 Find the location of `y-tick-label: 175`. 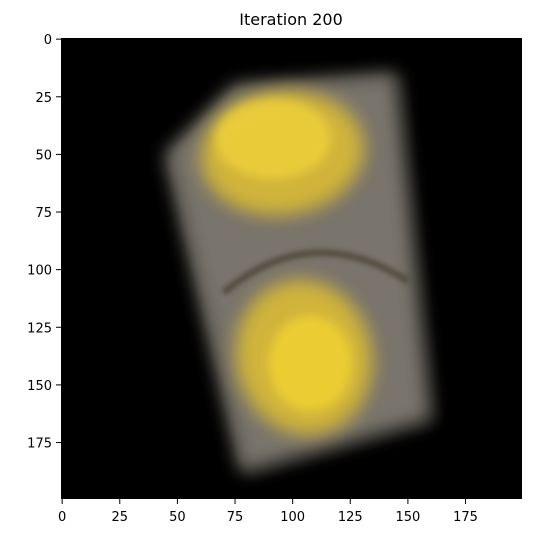

y-tick-label: 175 is located at coordinates (39, 444).